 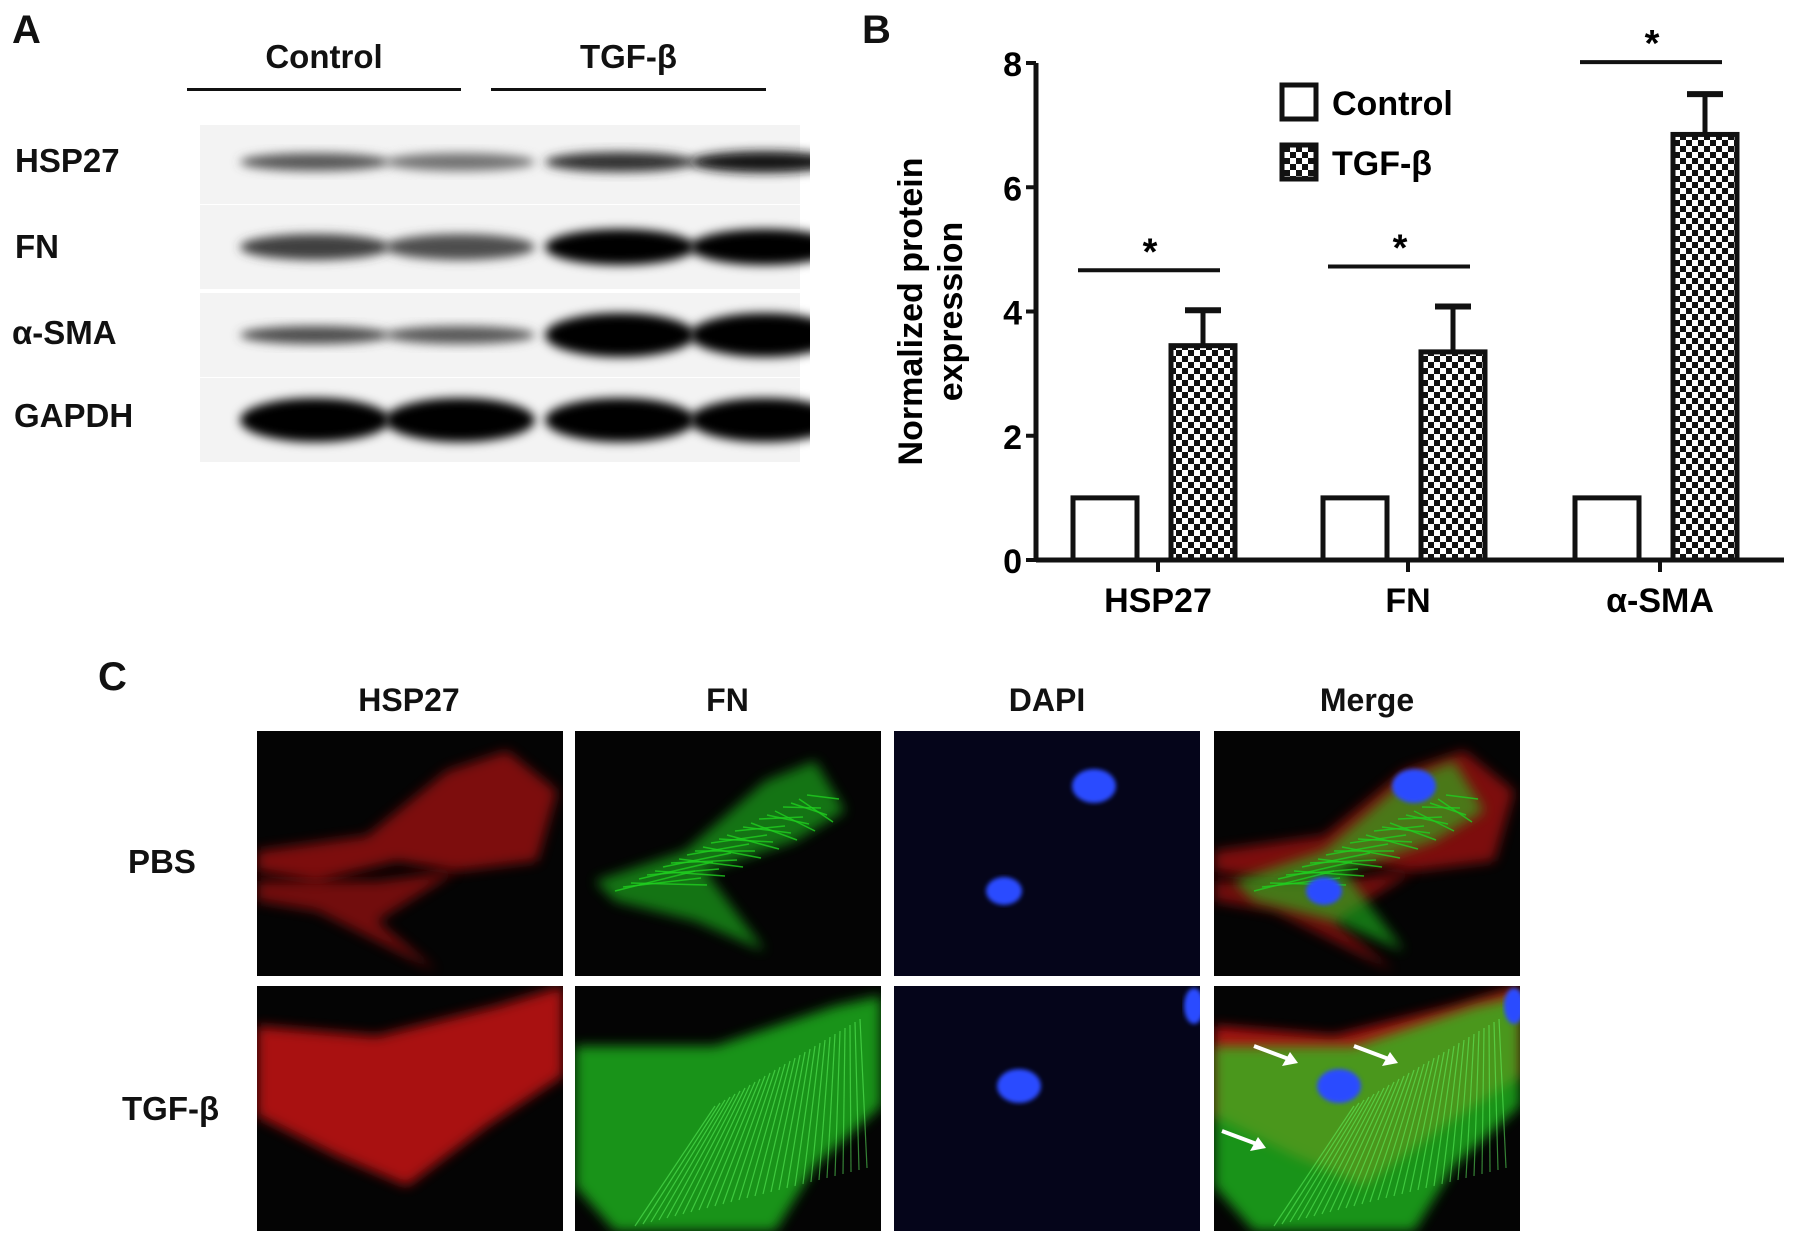 I want to click on column-header-merge: Merge, so click(x=1367, y=700).